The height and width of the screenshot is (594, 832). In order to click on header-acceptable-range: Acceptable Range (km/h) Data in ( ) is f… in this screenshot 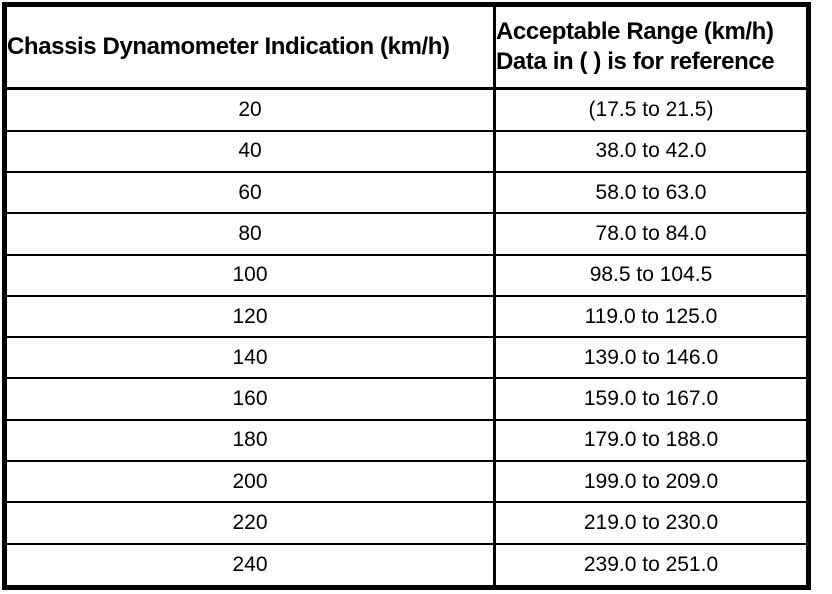, I will do `click(651, 46)`.